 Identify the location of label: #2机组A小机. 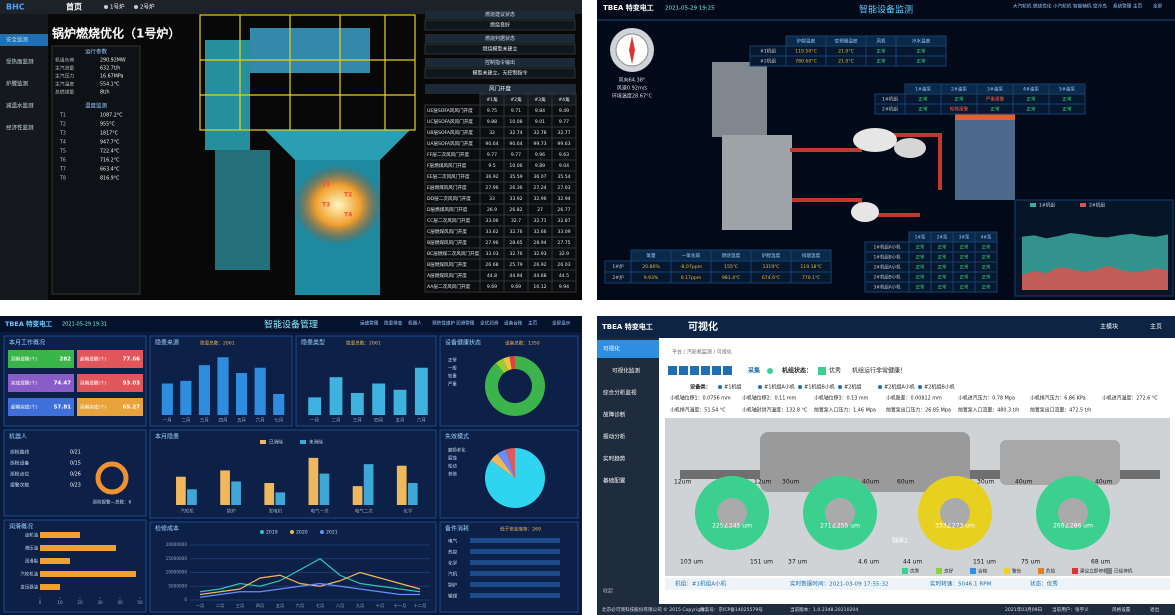
(899, 387).